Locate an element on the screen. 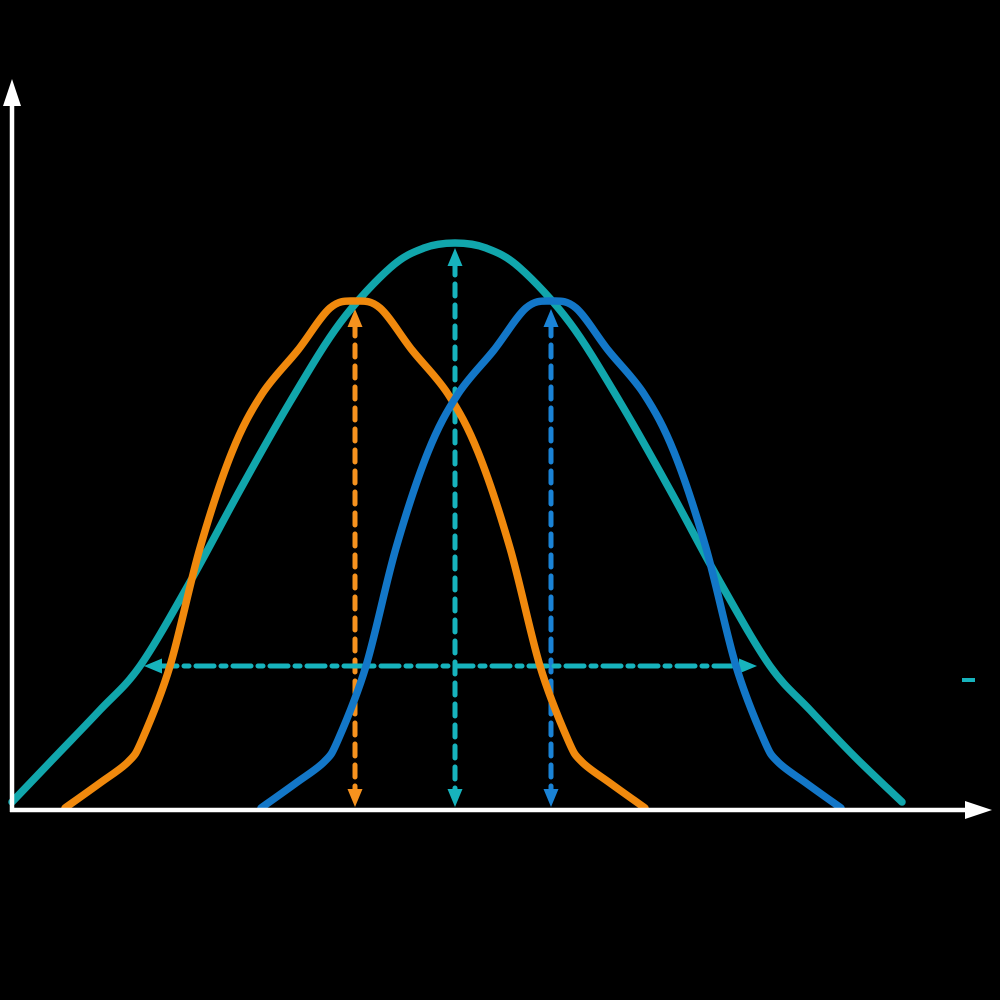  right-peak-height-arrow-bottom-arrowhead-icon is located at coordinates (551, 798).